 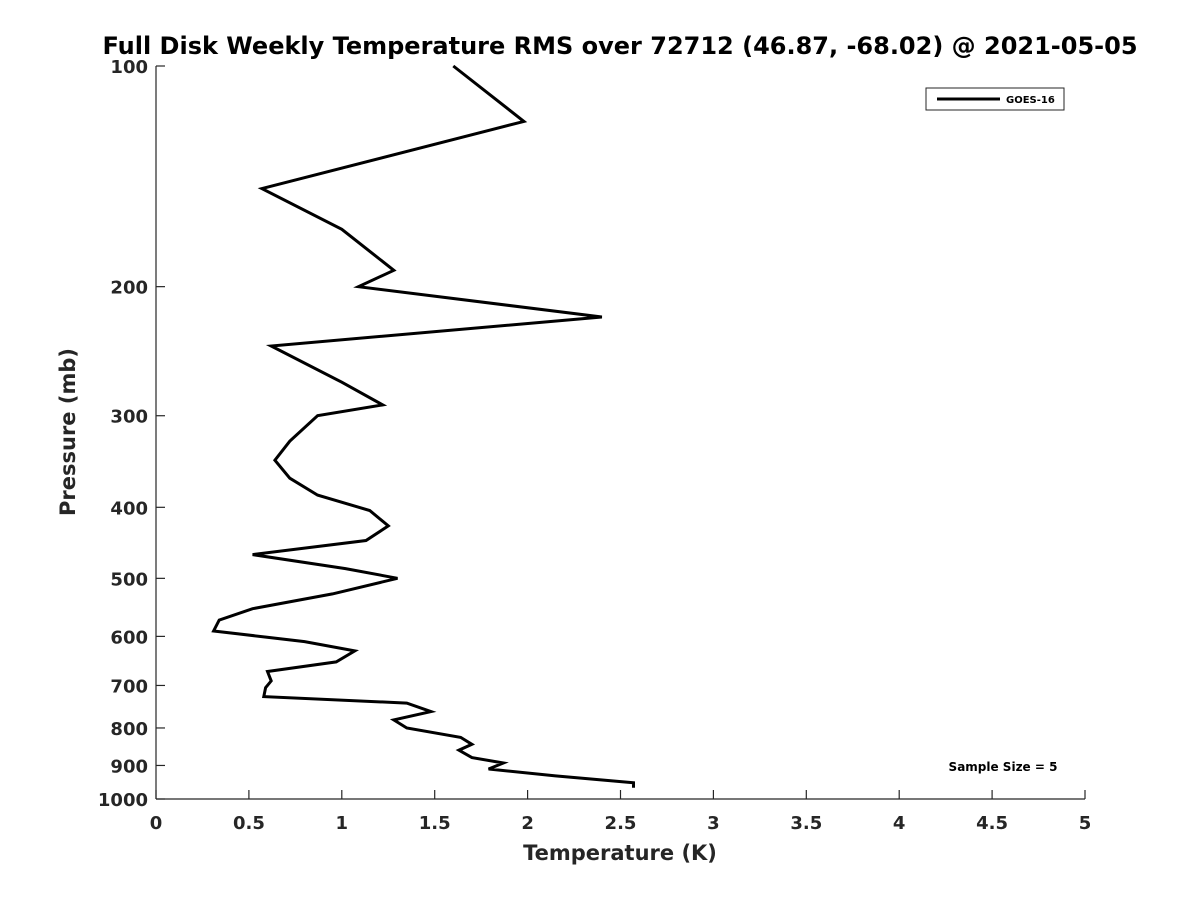 I want to click on x-tick-label: 0.5, so click(x=249, y=823).